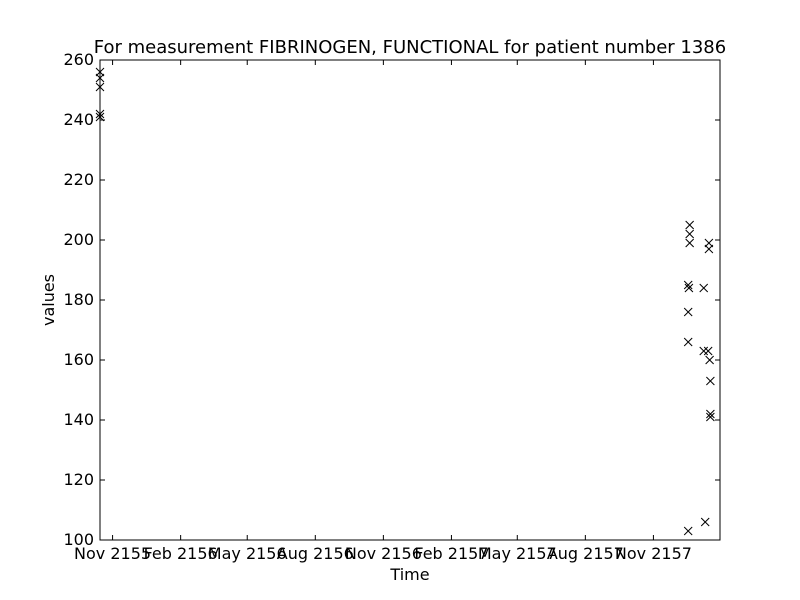 Image resolution: width=800 pixels, height=600 pixels. Describe the element at coordinates (48, 300) in the screenshot. I see `y-axis-label: values` at that location.